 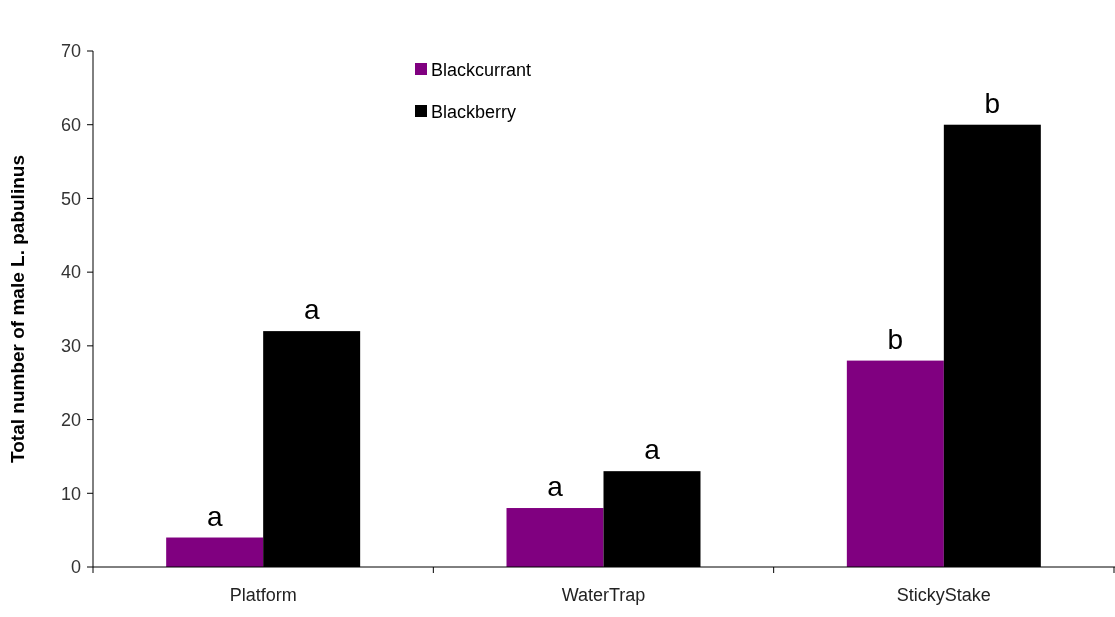 What do you see at coordinates (70, 198) in the screenshot?
I see `y-tick-label: 50` at bounding box center [70, 198].